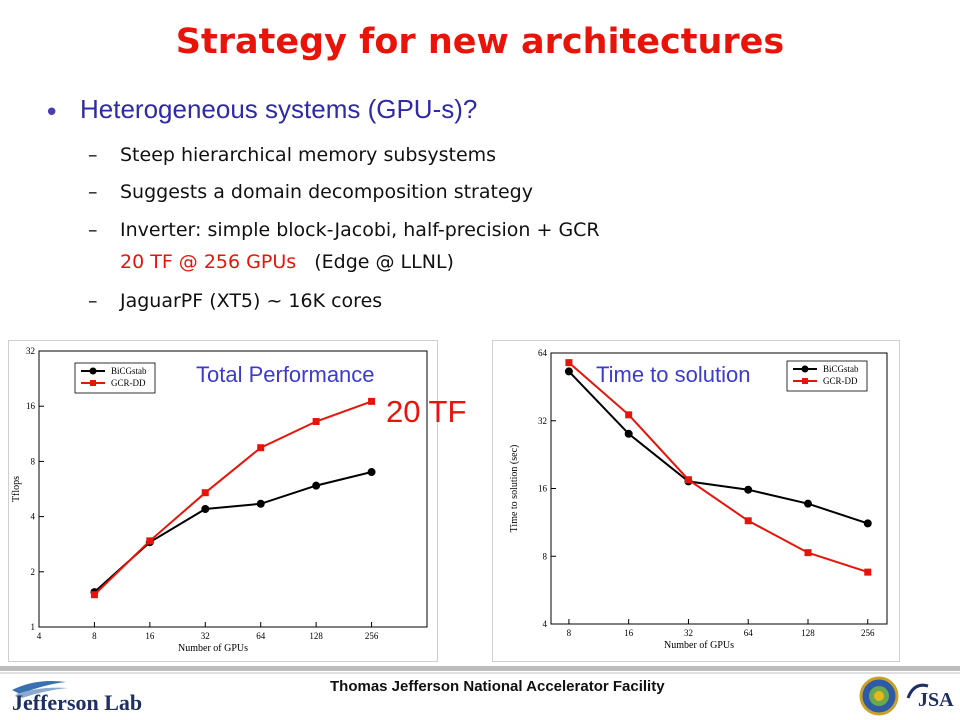  What do you see at coordinates (208, 262) in the screenshot?
I see `highlight-text: 20 TF @ 256 GPUs` at bounding box center [208, 262].